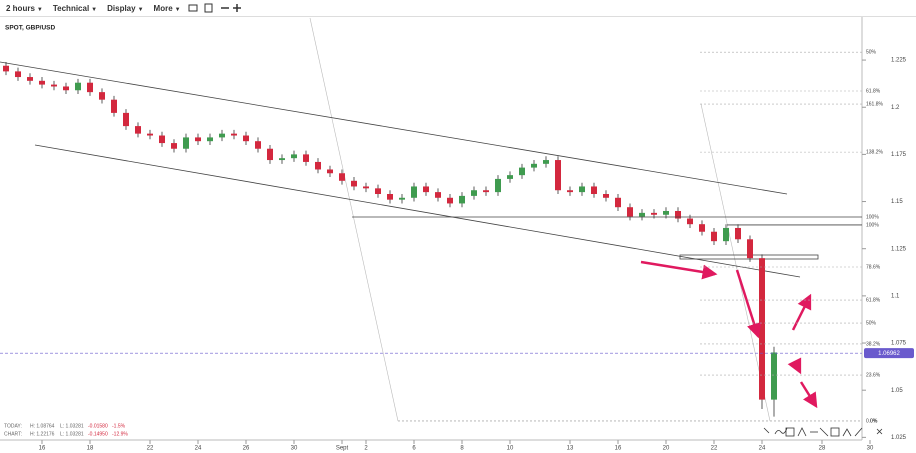  I want to click on arrows, so click(729, 334).